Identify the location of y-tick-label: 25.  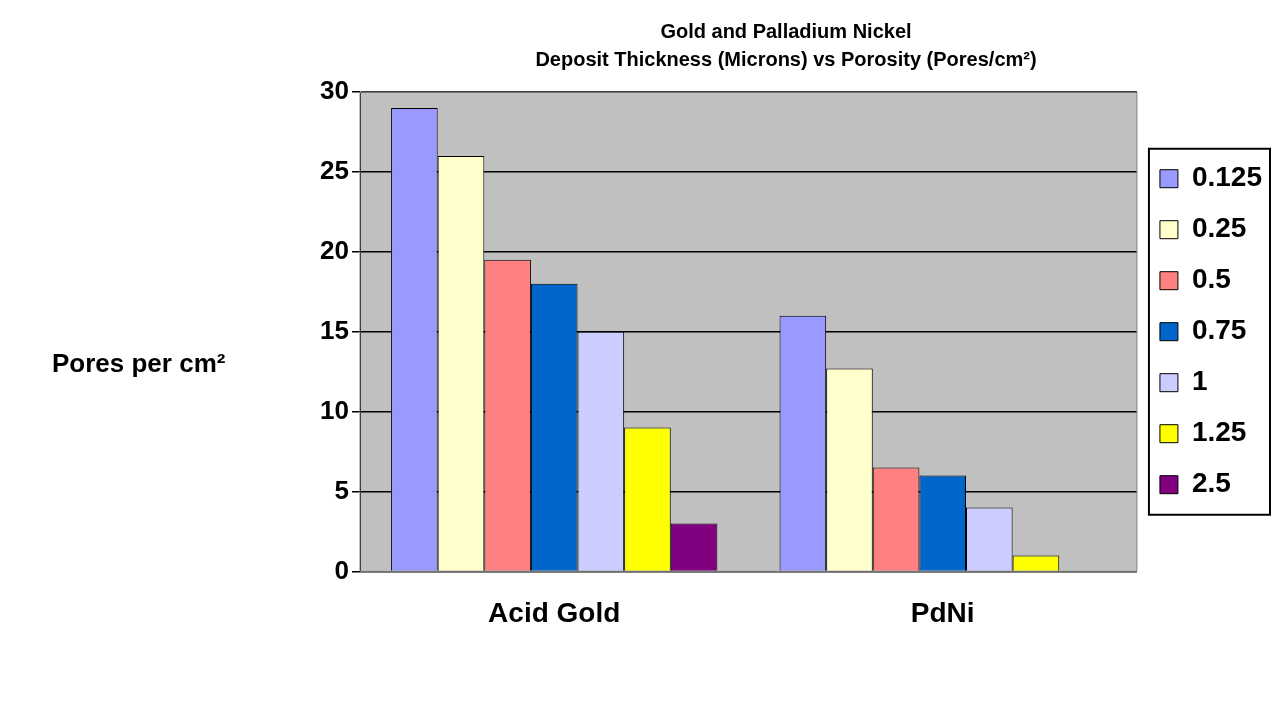
(334, 170).